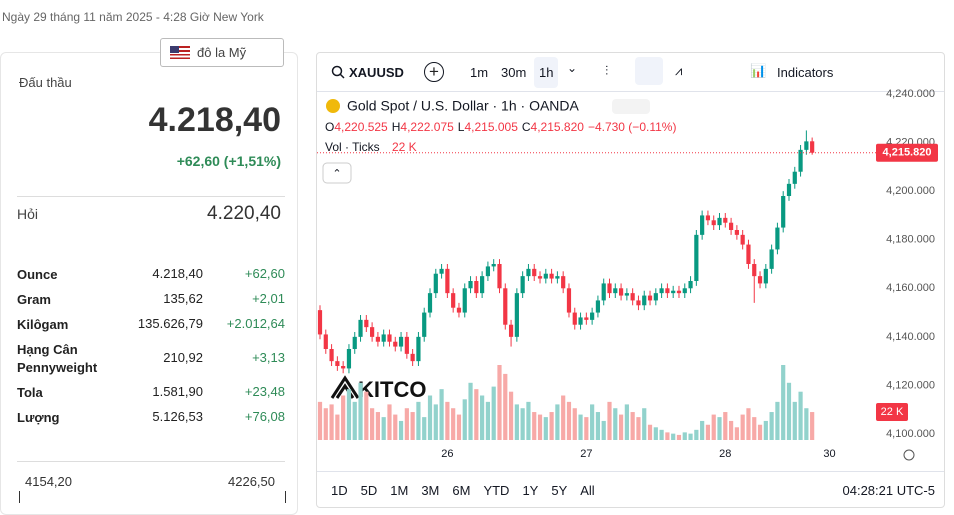  What do you see at coordinates (361, 127) in the screenshot?
I see `ohlc-value: 4,220.525` at bounding box center [361, 127].